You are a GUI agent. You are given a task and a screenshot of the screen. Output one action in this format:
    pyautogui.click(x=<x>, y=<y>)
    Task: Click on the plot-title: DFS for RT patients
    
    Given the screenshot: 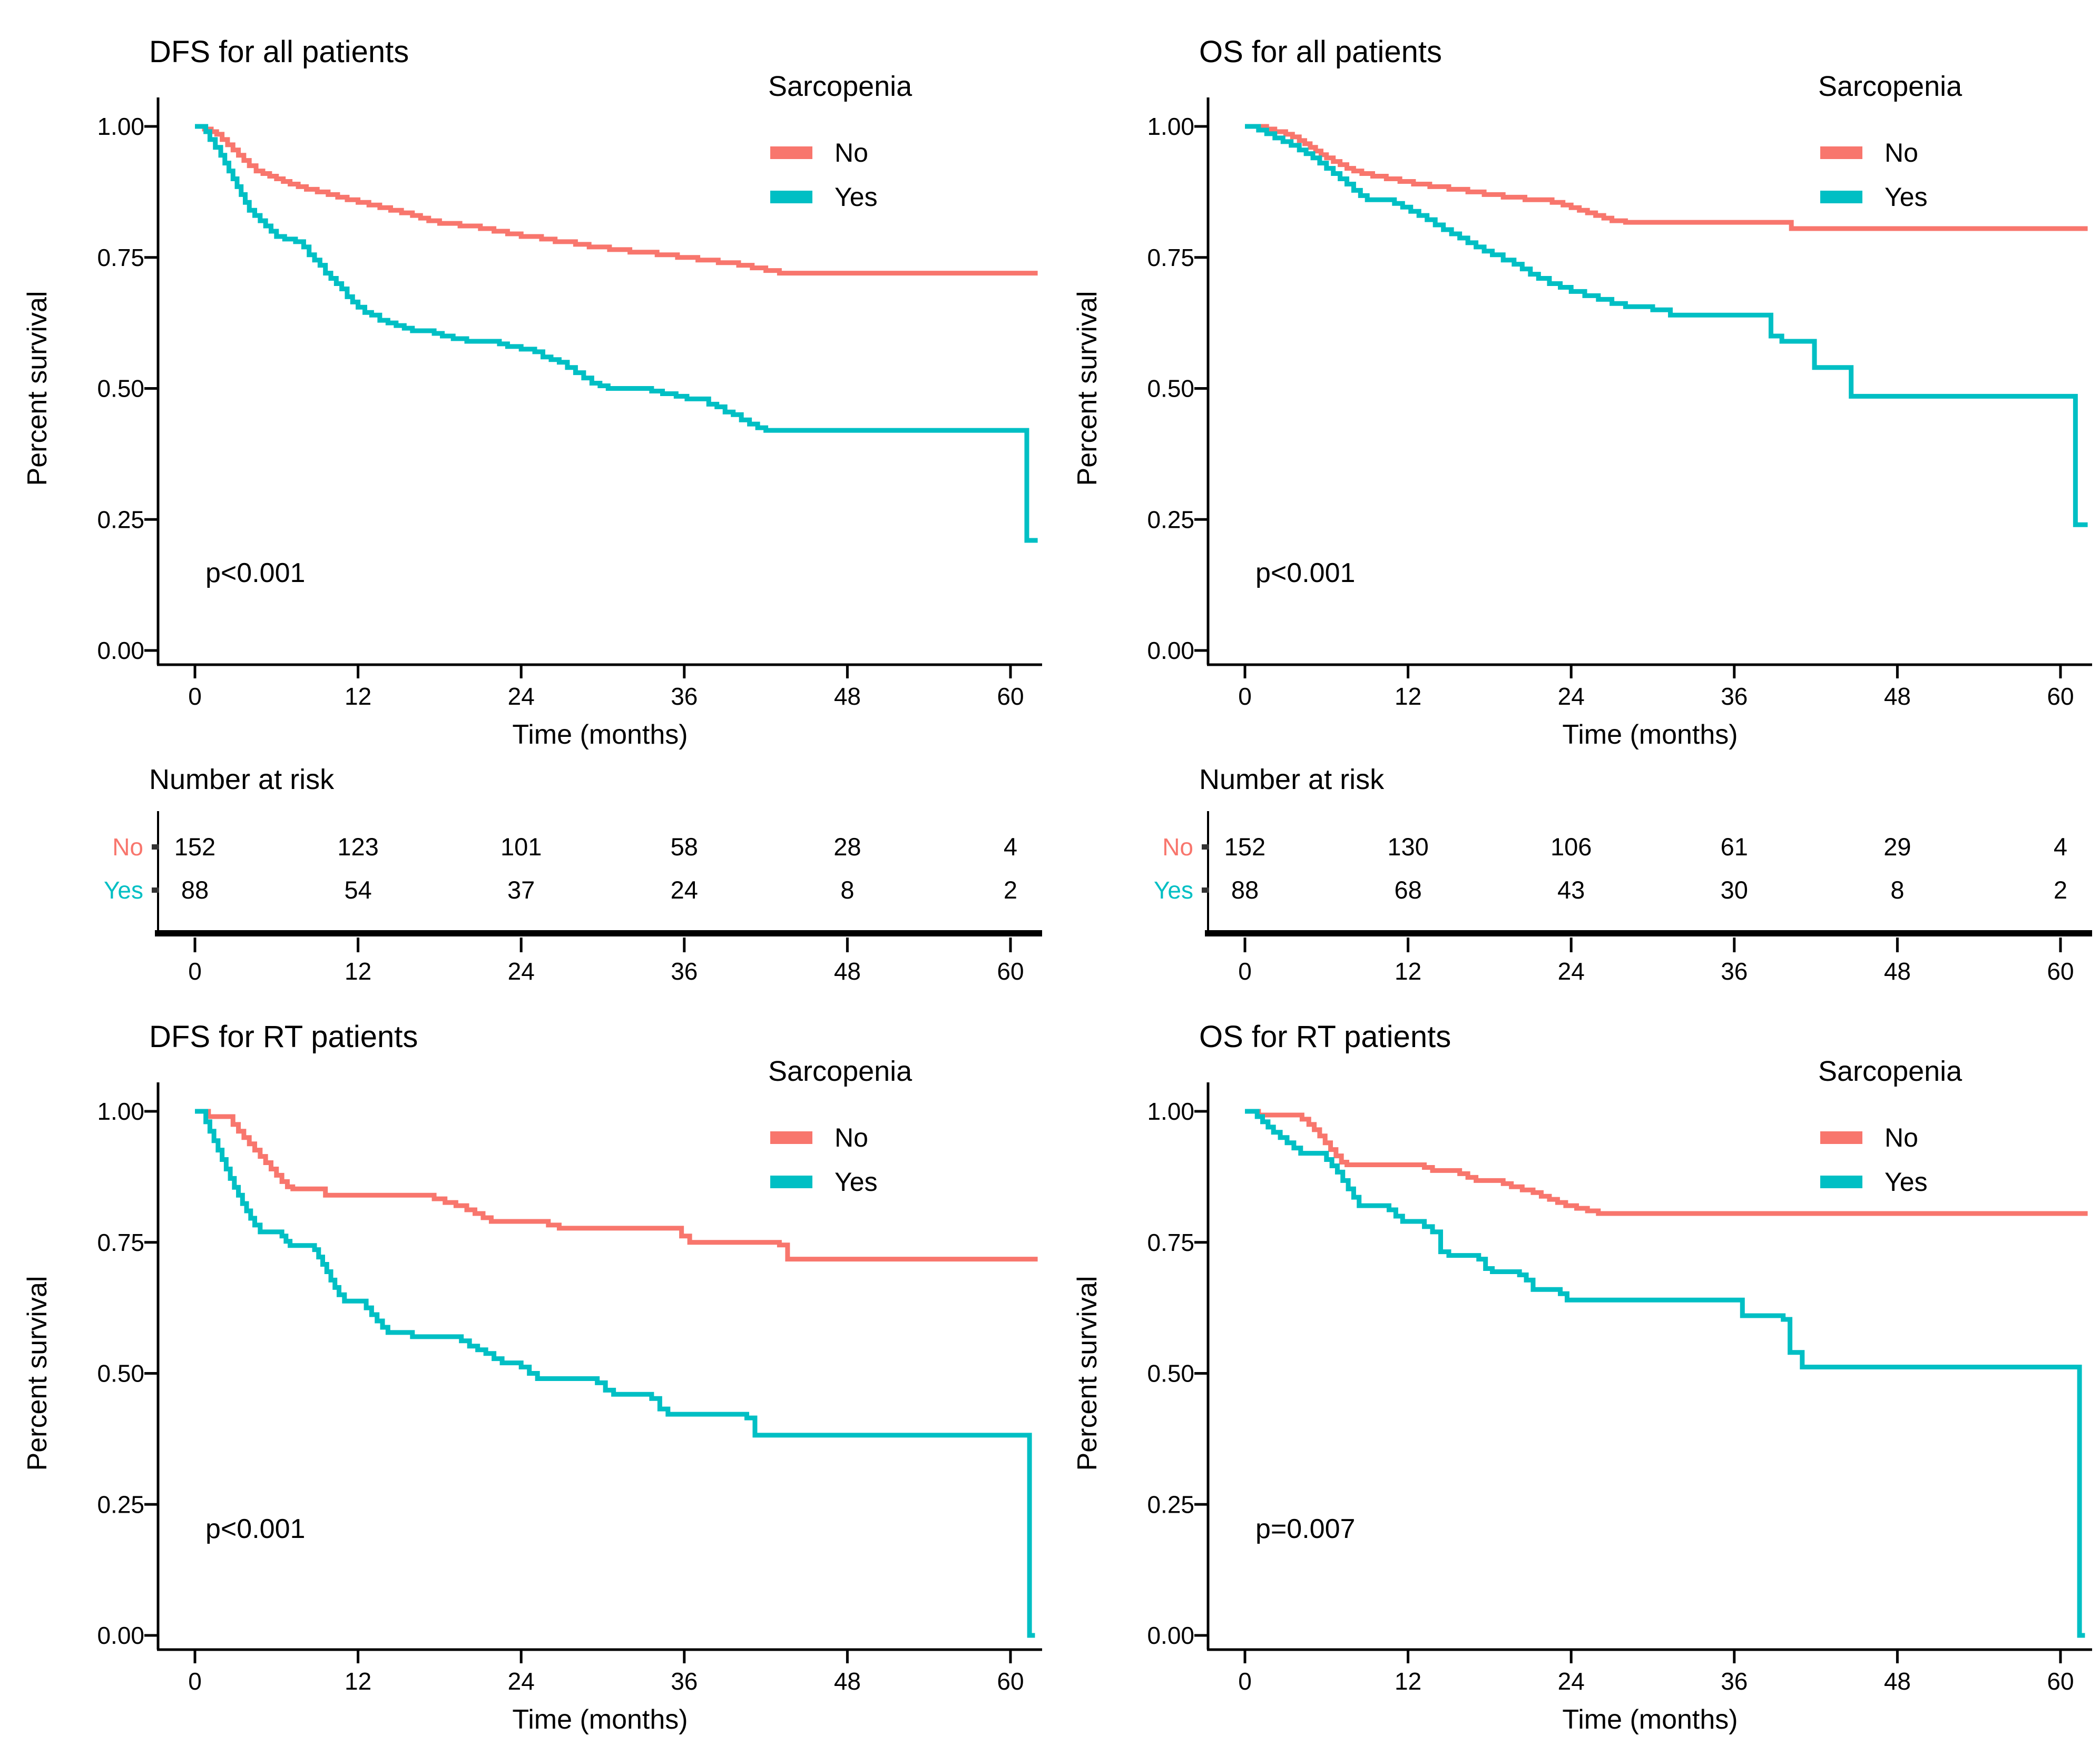 What is the action you would take?
    pyautogui.click(x=283, y=1037)
    